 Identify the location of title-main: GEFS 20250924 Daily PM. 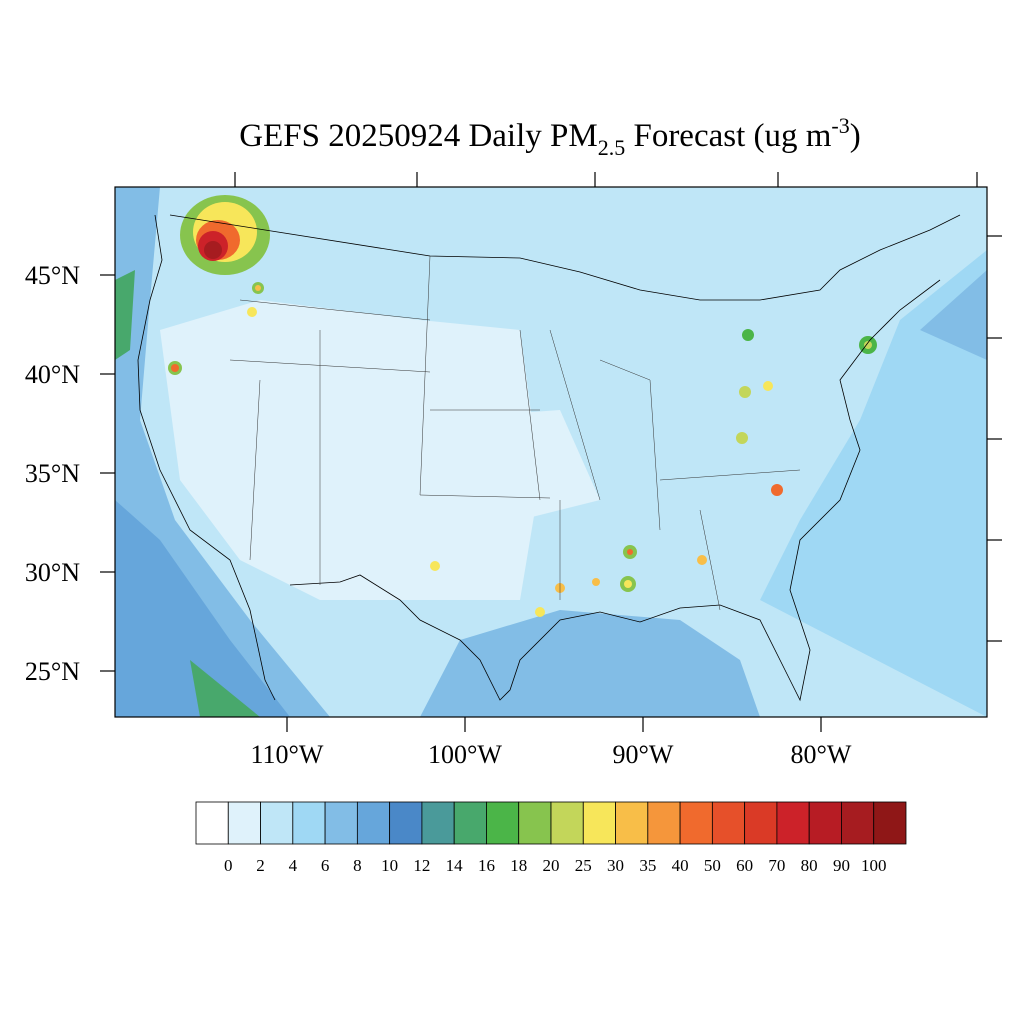
(418, 136).